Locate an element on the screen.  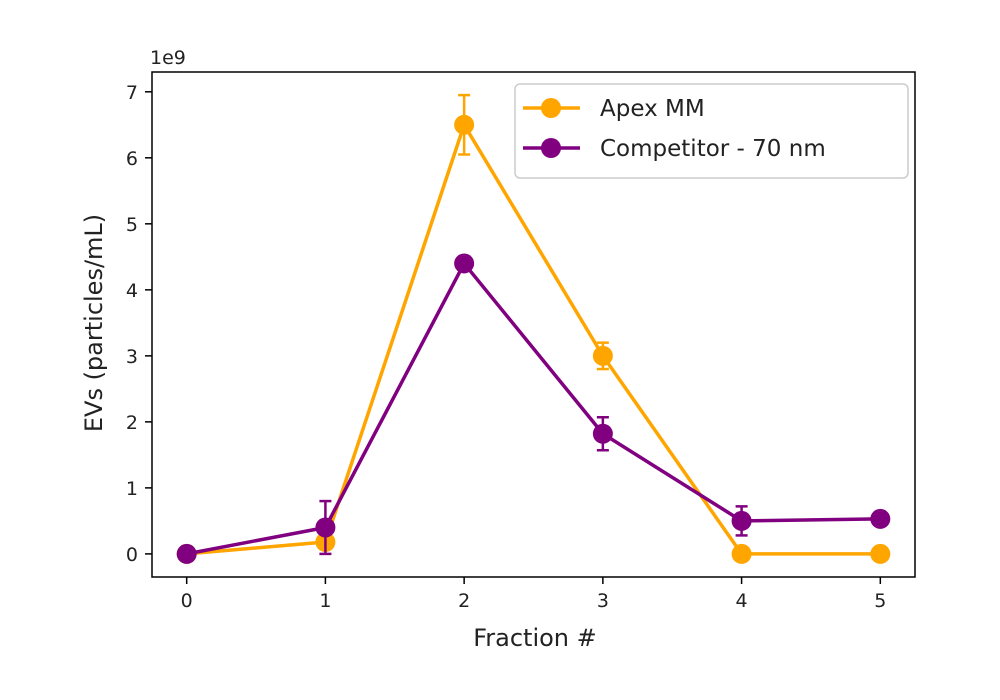
x-axis-title: Fraction # is located at coordinates (535, 638).